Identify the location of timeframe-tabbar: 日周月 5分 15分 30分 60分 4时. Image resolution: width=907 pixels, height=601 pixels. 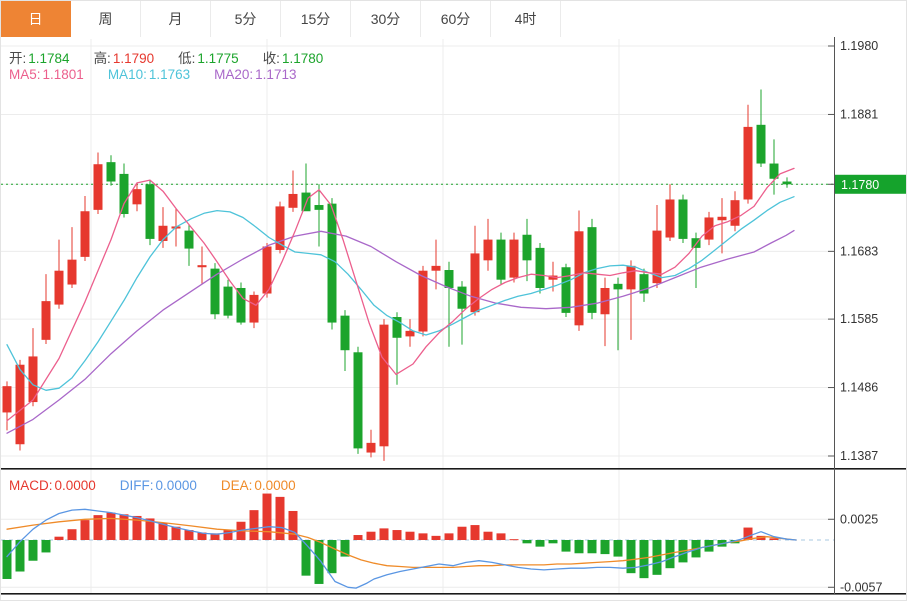
(453, 19).